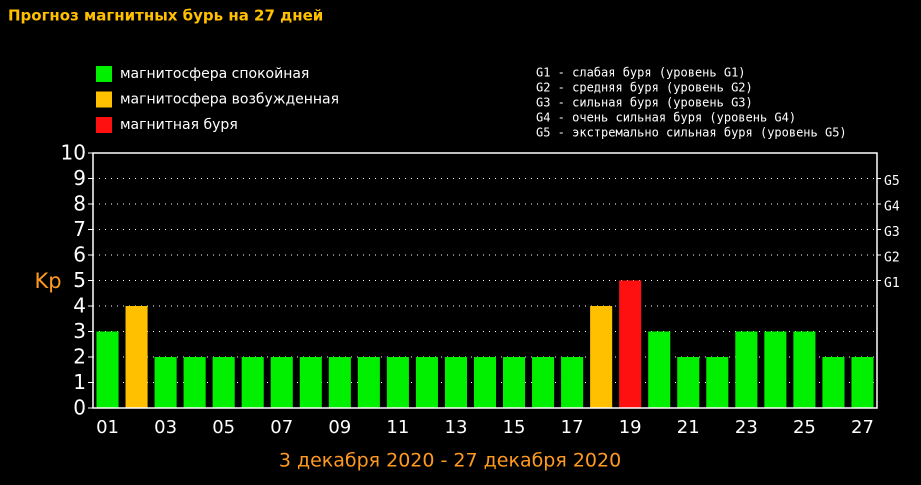 This screenshot has width=921, height=485. Describe the element at coordinates (47, 281) in the screenshot. I see `y-axis-label: Kp` at that location.